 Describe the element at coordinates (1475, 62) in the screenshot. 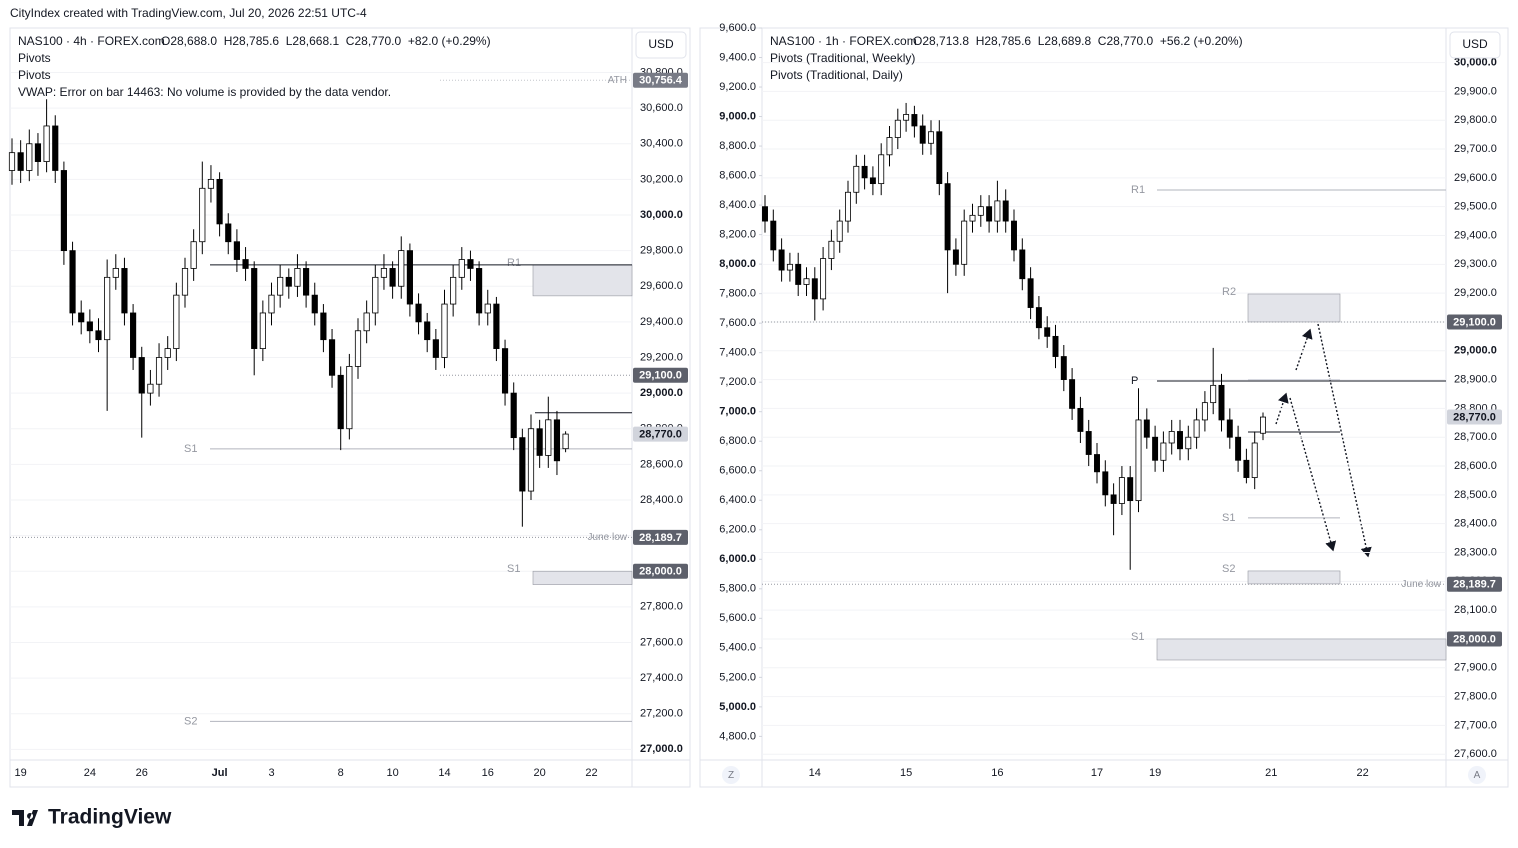

I see `y-tick-label: 30,000.0` at that location.